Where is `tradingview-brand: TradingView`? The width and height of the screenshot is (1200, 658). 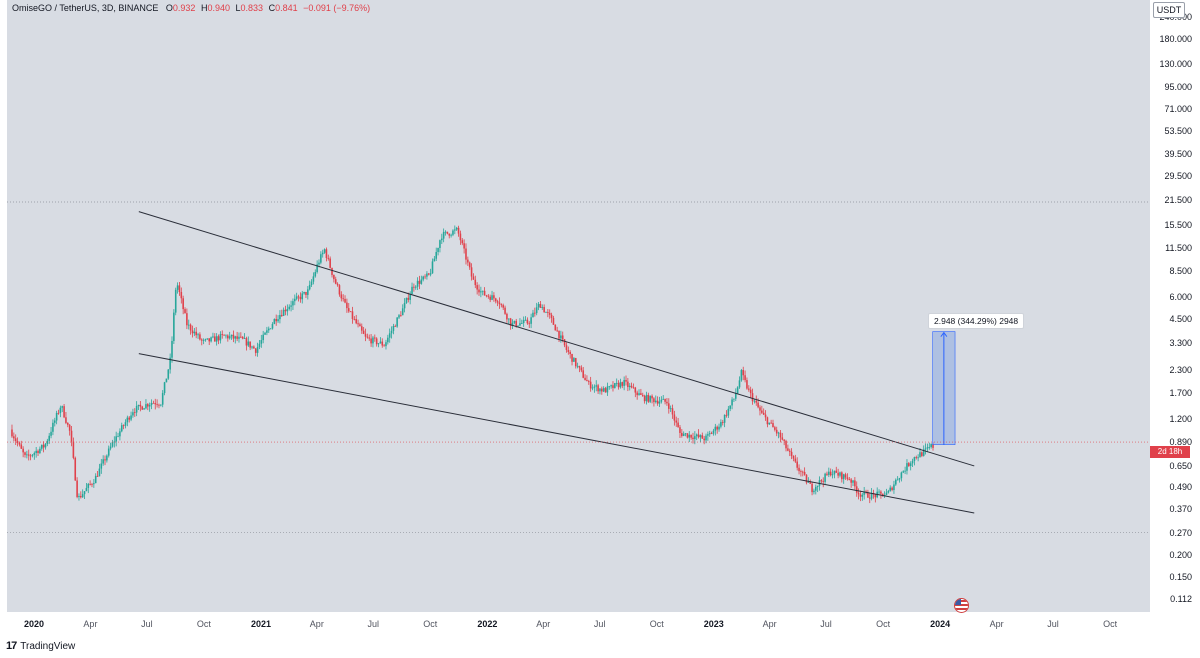 tradingview-brand: TradingView is located at coordinates (48, 646).